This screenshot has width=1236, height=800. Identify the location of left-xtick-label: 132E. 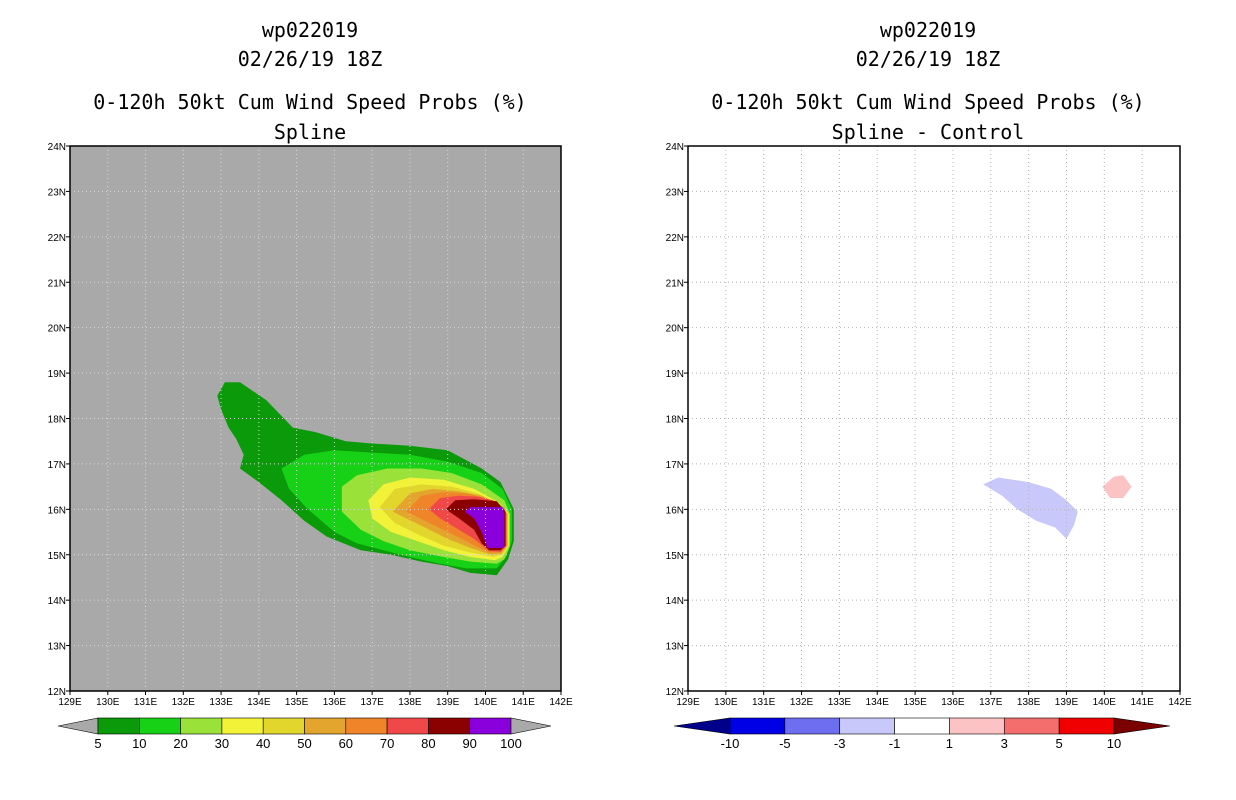
(184, 702).